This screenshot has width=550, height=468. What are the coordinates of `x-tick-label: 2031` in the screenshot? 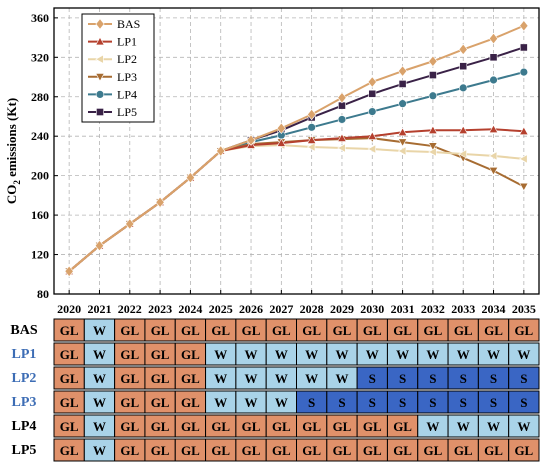 It's located at (403, 309).